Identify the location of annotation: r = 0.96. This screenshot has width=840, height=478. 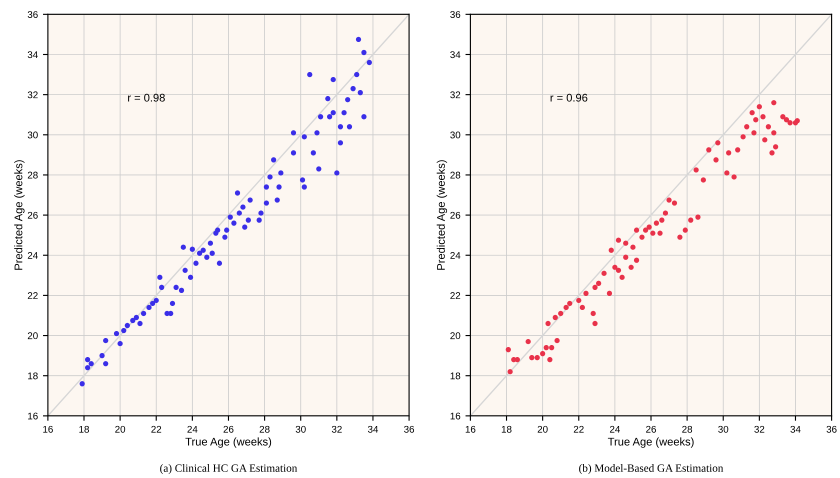
(569, 98).